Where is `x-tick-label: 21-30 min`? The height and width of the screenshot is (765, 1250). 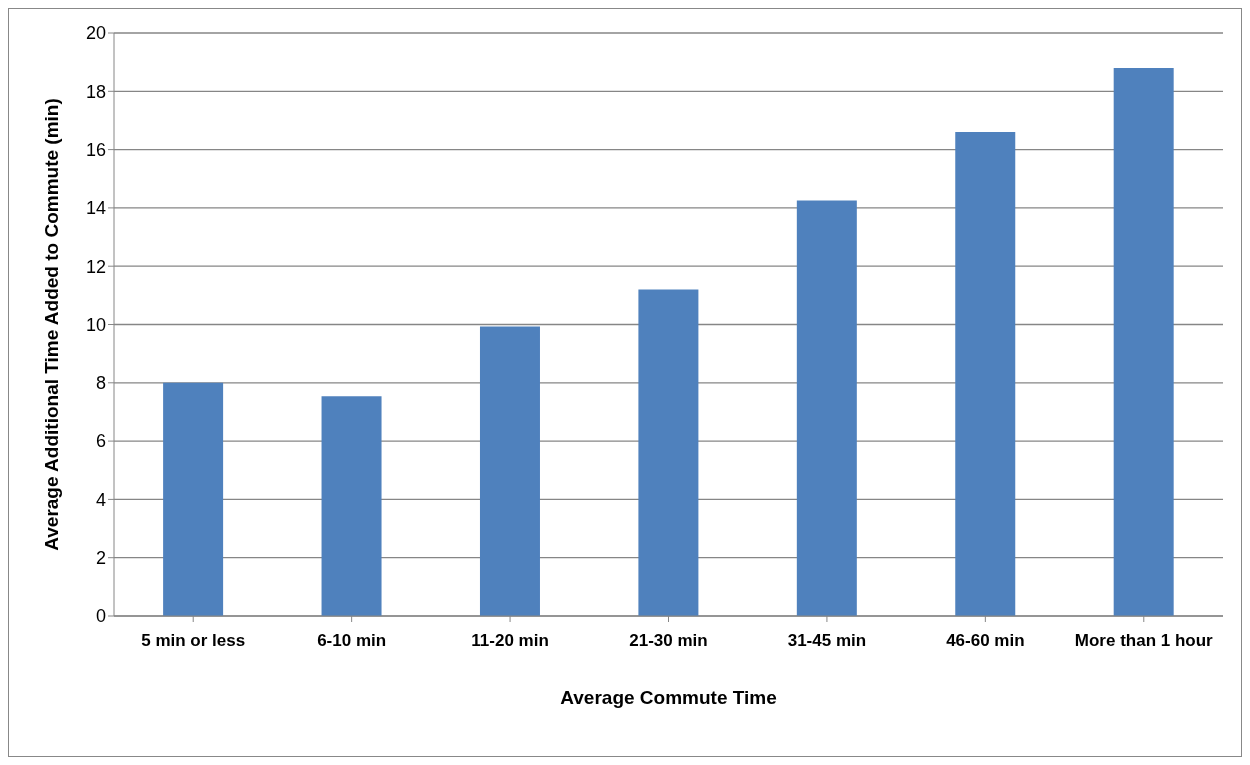 x-tick-label: 21-30 min is located at coordinates (668, 641).